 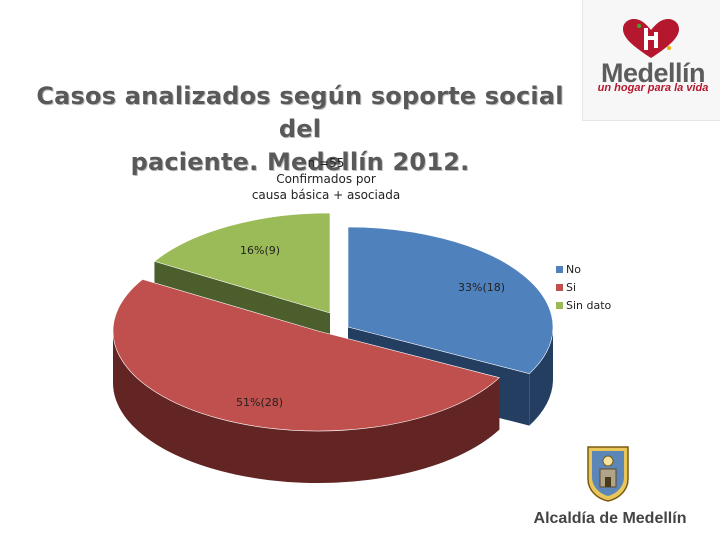 What do you see at coordinates (653, 88) in the screenshot?
I see `brand-tagline: un hogar para la vida` at bounding box center [653, 88].